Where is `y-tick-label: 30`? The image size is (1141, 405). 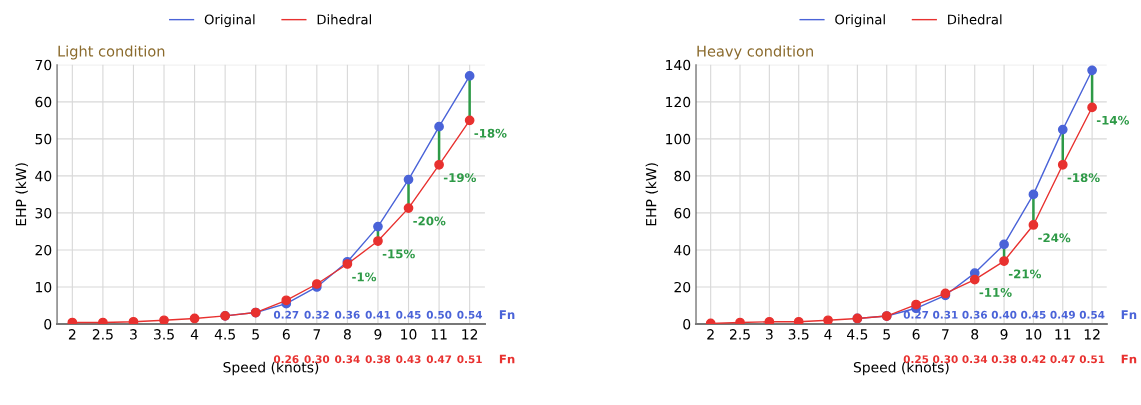
y-tick-label: 30 is located at coordinates (43, 213).